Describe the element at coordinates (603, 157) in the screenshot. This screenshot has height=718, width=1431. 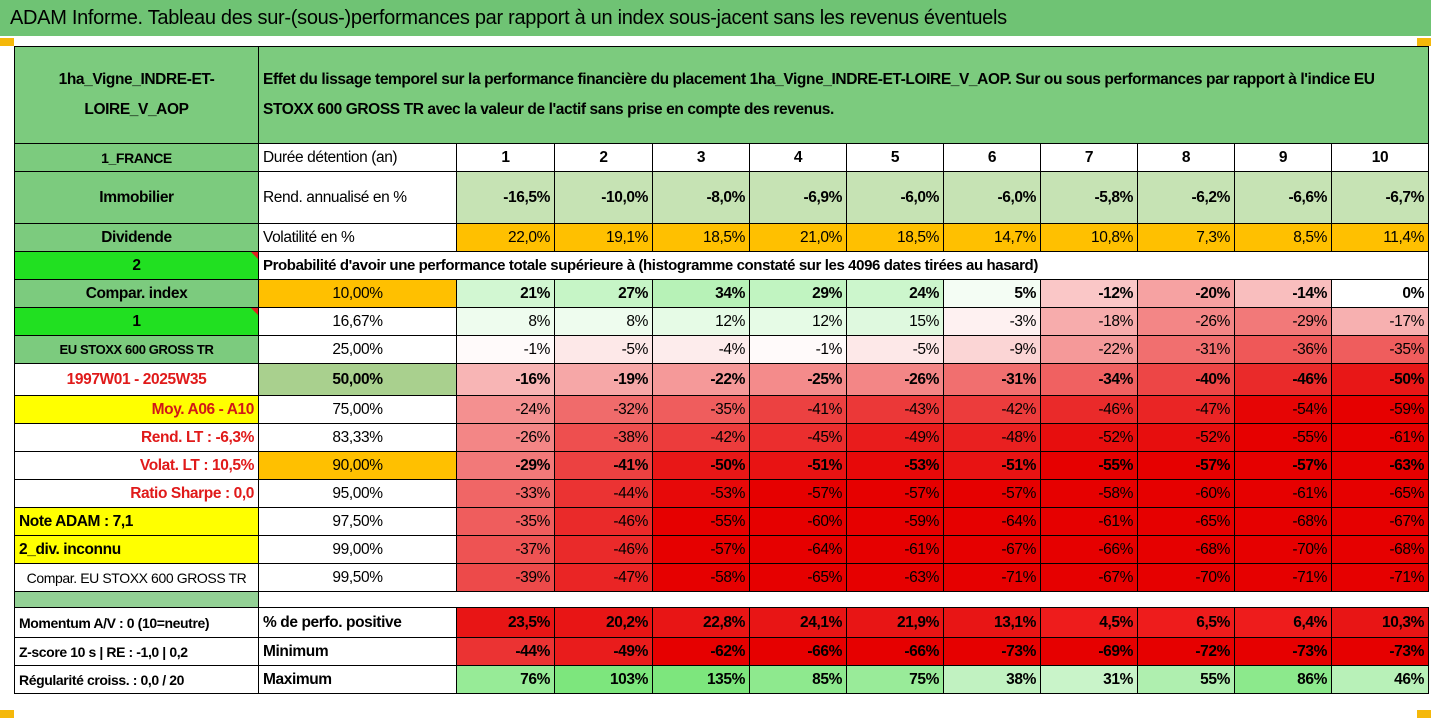
I see `year-header: 2` at that location.